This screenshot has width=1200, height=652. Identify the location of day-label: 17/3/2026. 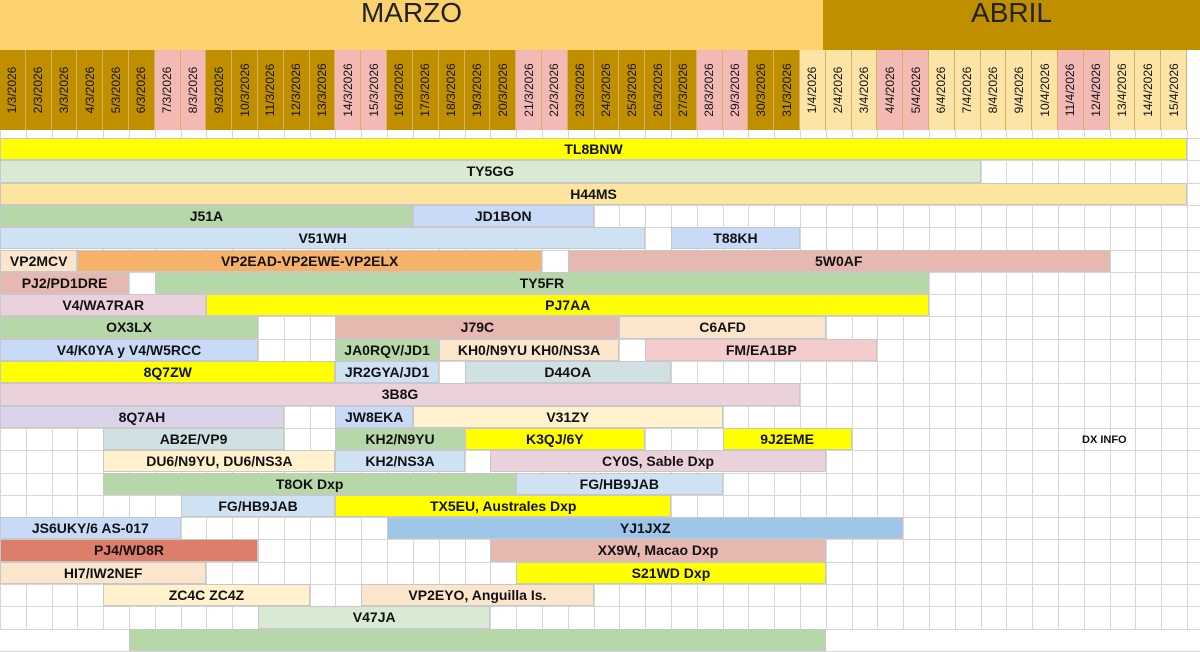
(425, 90).